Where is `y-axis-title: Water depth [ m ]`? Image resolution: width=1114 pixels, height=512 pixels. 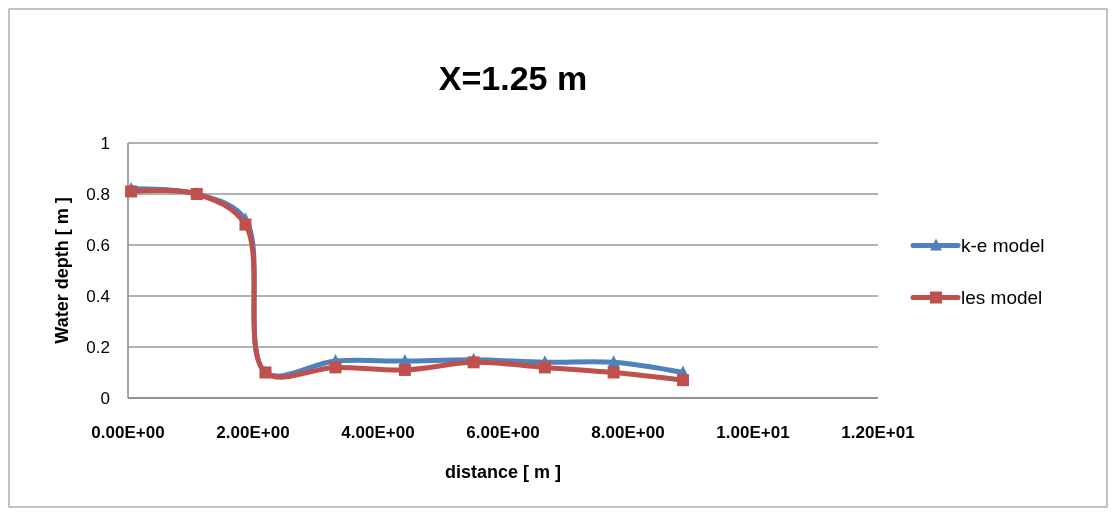
y-axis-title: Water depth [ m ] is located at coordinates (62, 270).